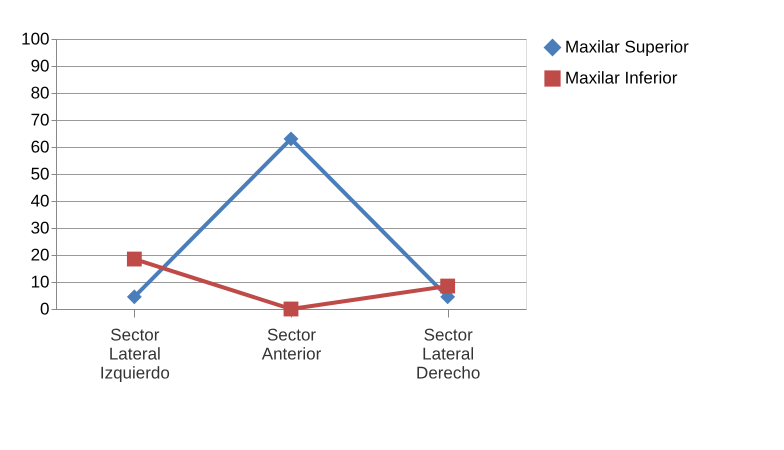 This screenshot has width=784, height=450. Describe the element at coordinates (40, 120) in the screenshot. I see `y-tick-label: 70` at that location.